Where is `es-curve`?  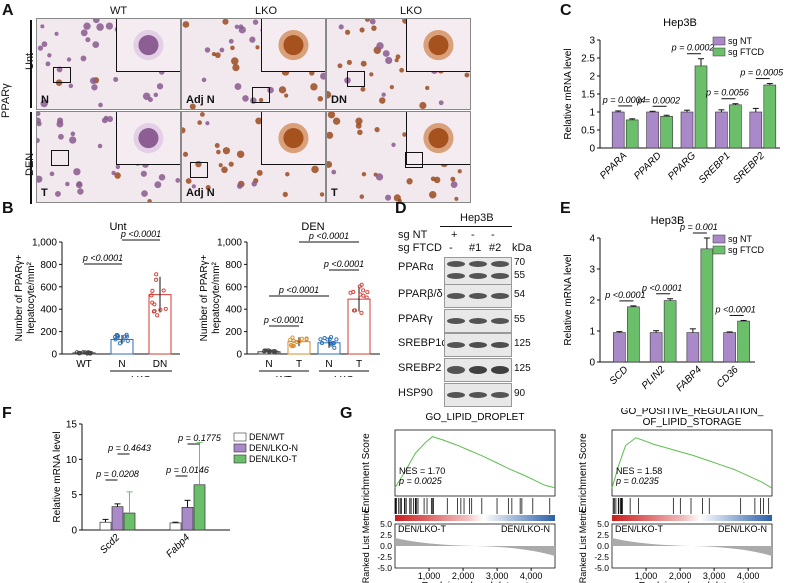 es-curve is located at coordinates (475, 462).